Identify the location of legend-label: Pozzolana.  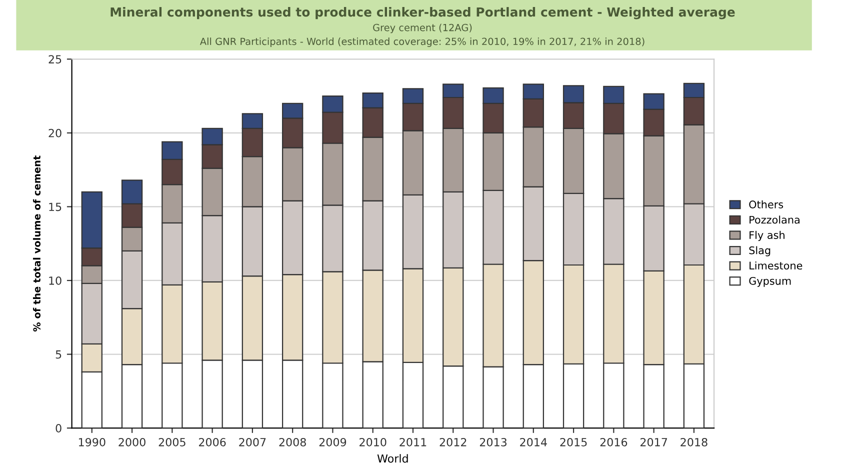
(775, 220).